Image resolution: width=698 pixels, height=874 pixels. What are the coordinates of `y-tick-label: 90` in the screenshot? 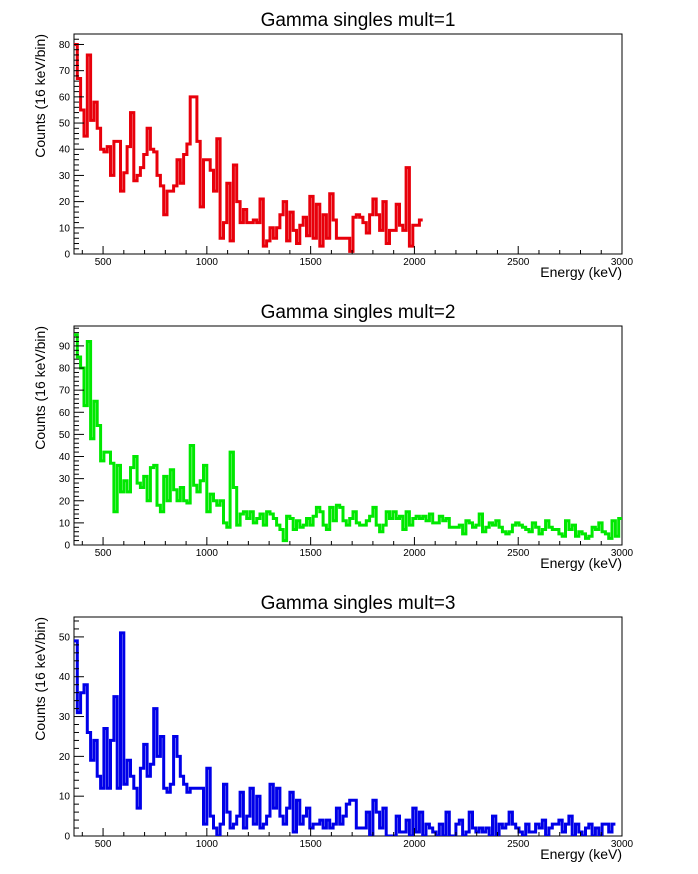 It's located at (65, 346).